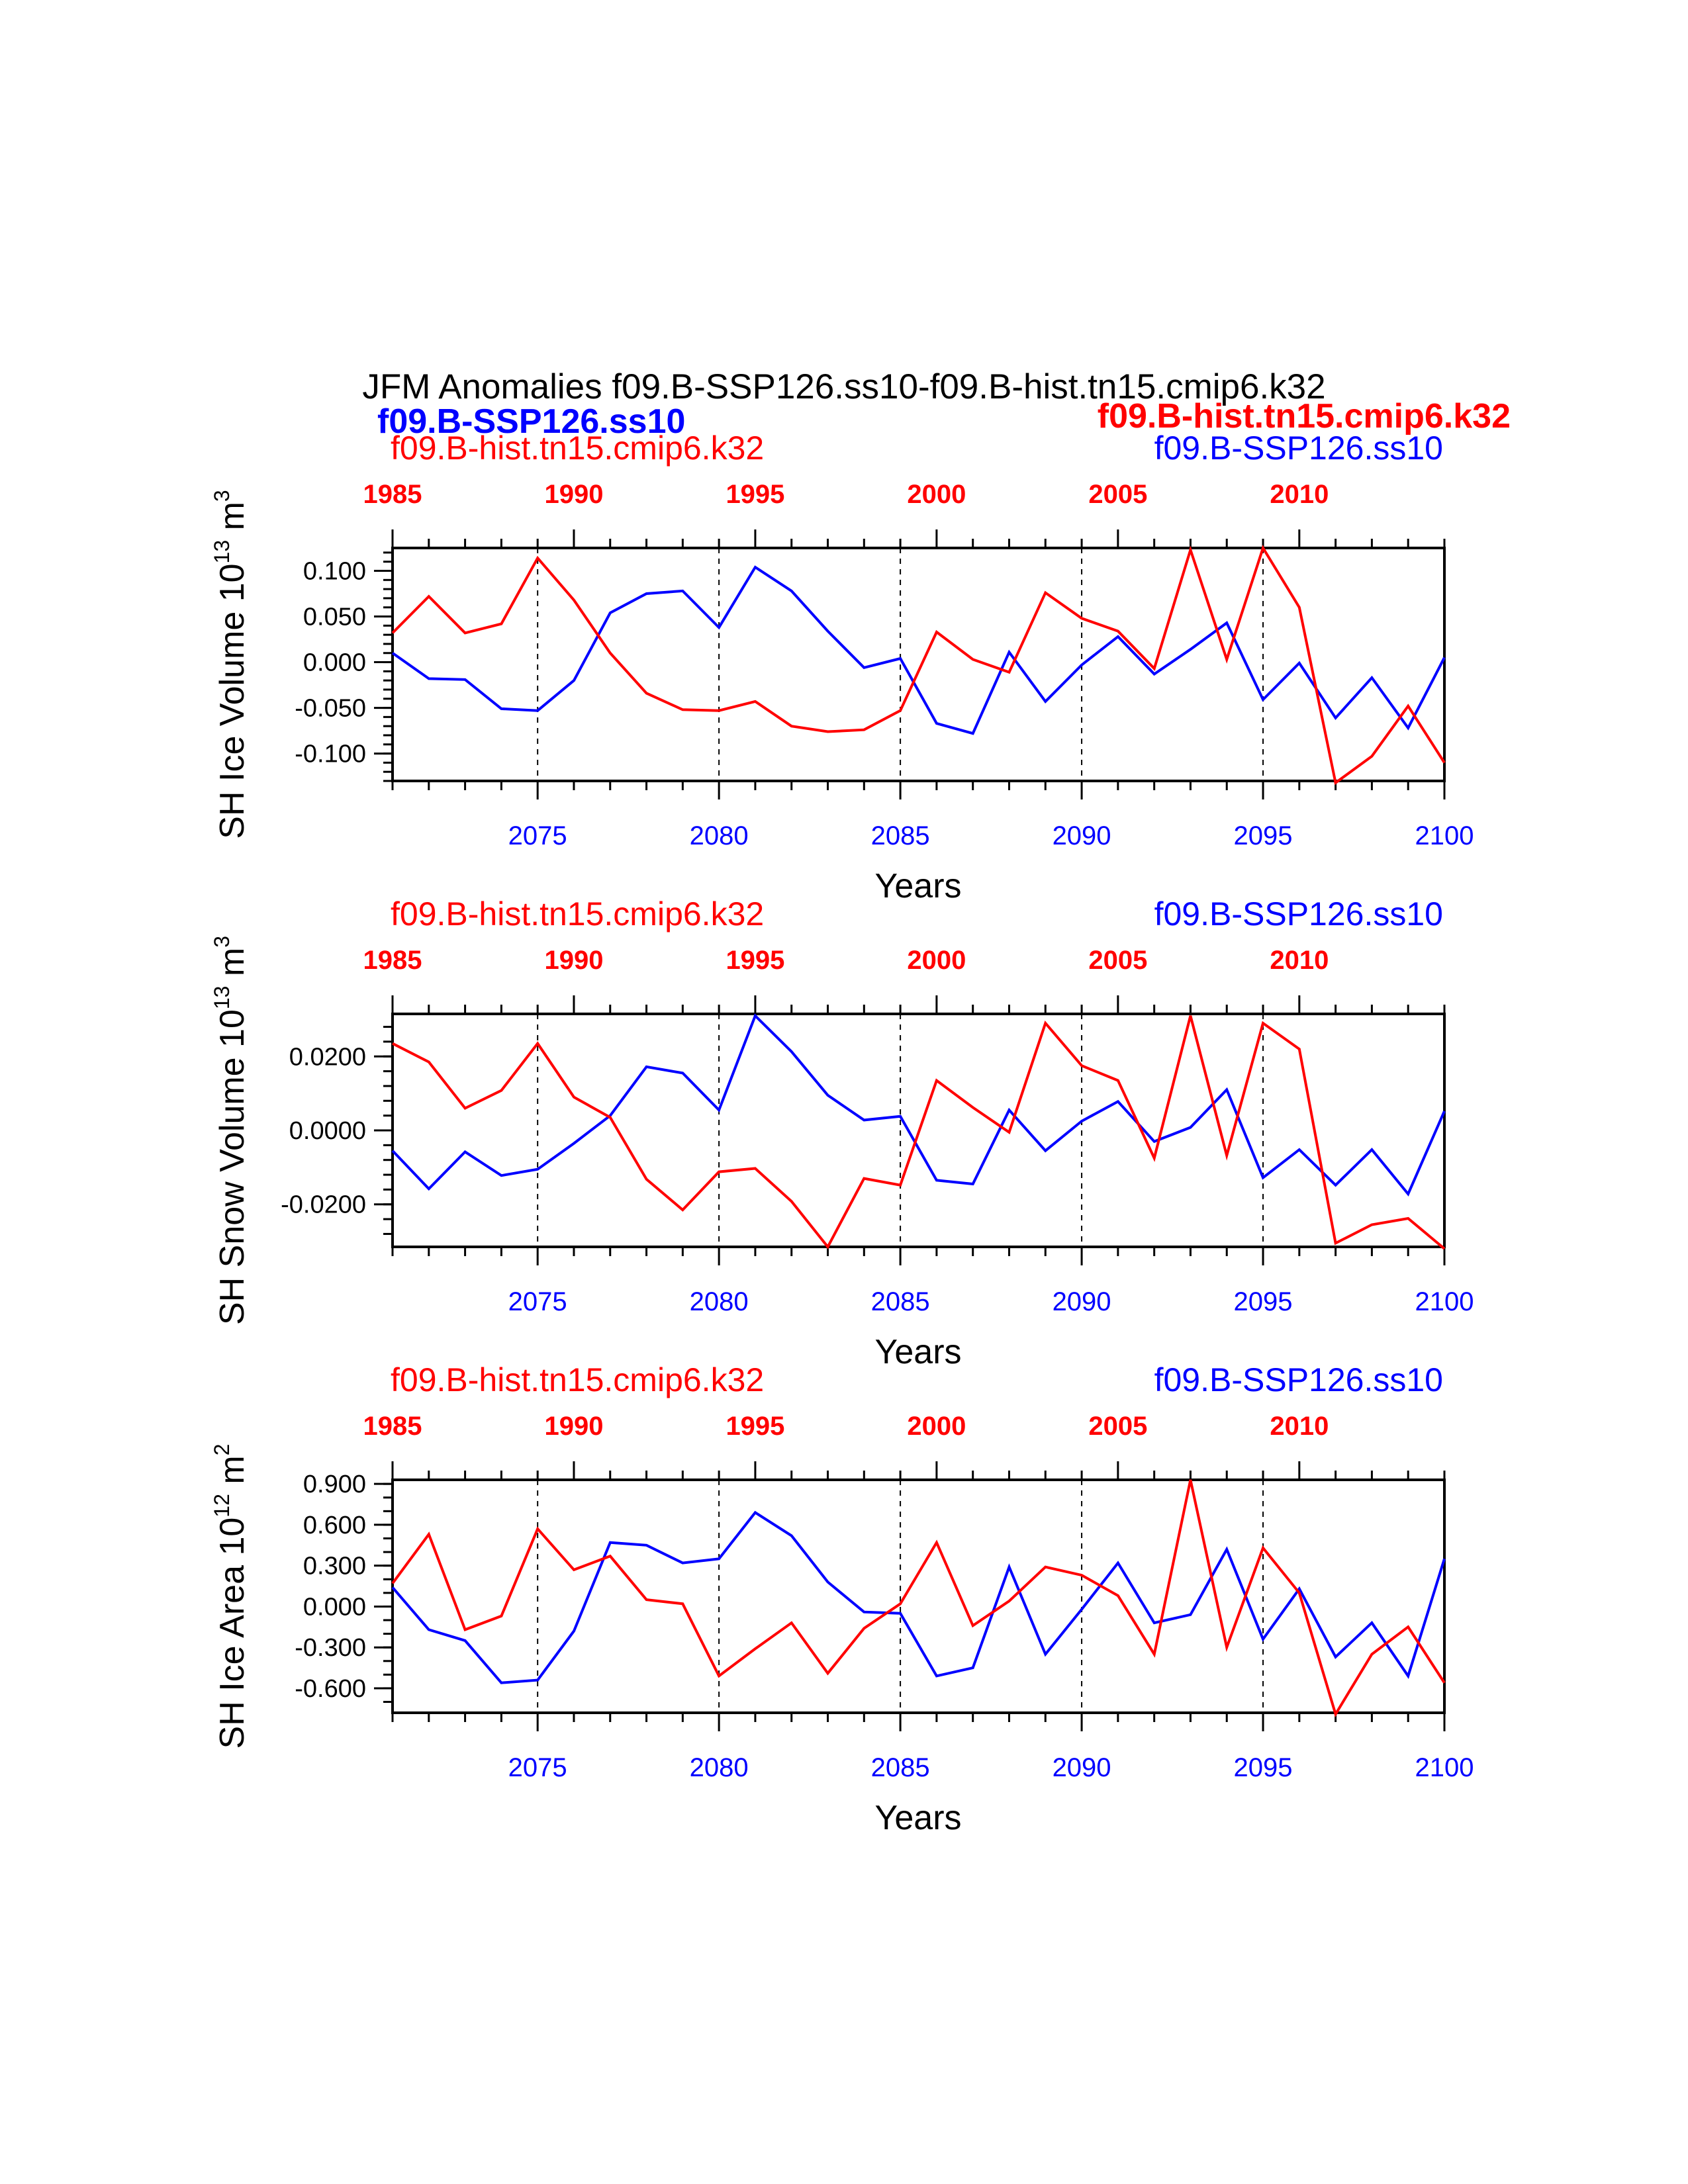 Image resolution: width=1688 pixels, height=2184 pixels. What do you see at coordinates (334, 1567) in the screenshot?
I see `y-tick-label: 0.300` at bounding box center [334, 1567].